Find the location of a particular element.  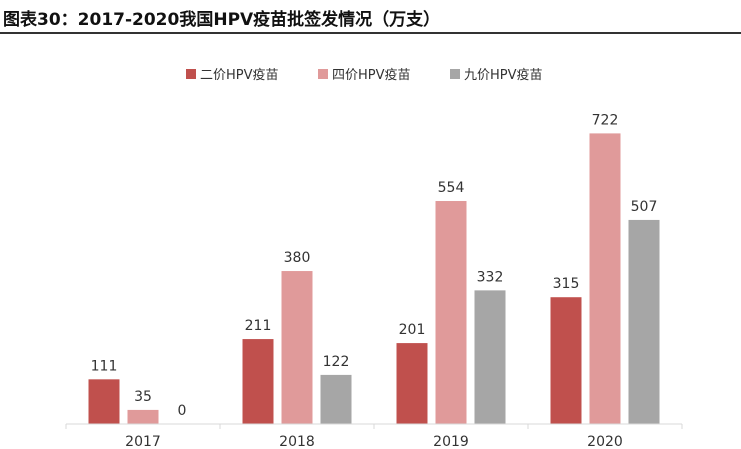

data-label-2020-series-2: 722 is located at coordinates (605, 120).